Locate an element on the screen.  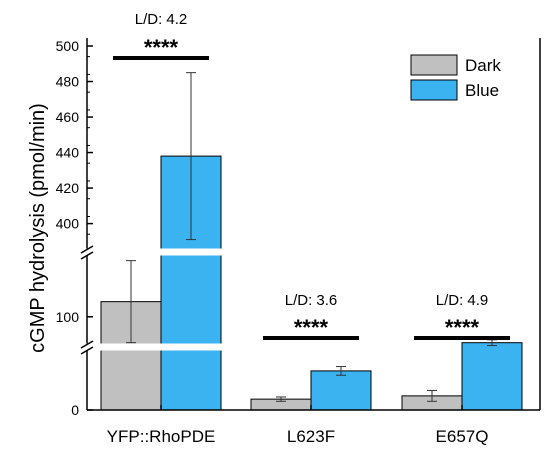
y-tick-label-460: 460 is located at coordinates (68, 117).